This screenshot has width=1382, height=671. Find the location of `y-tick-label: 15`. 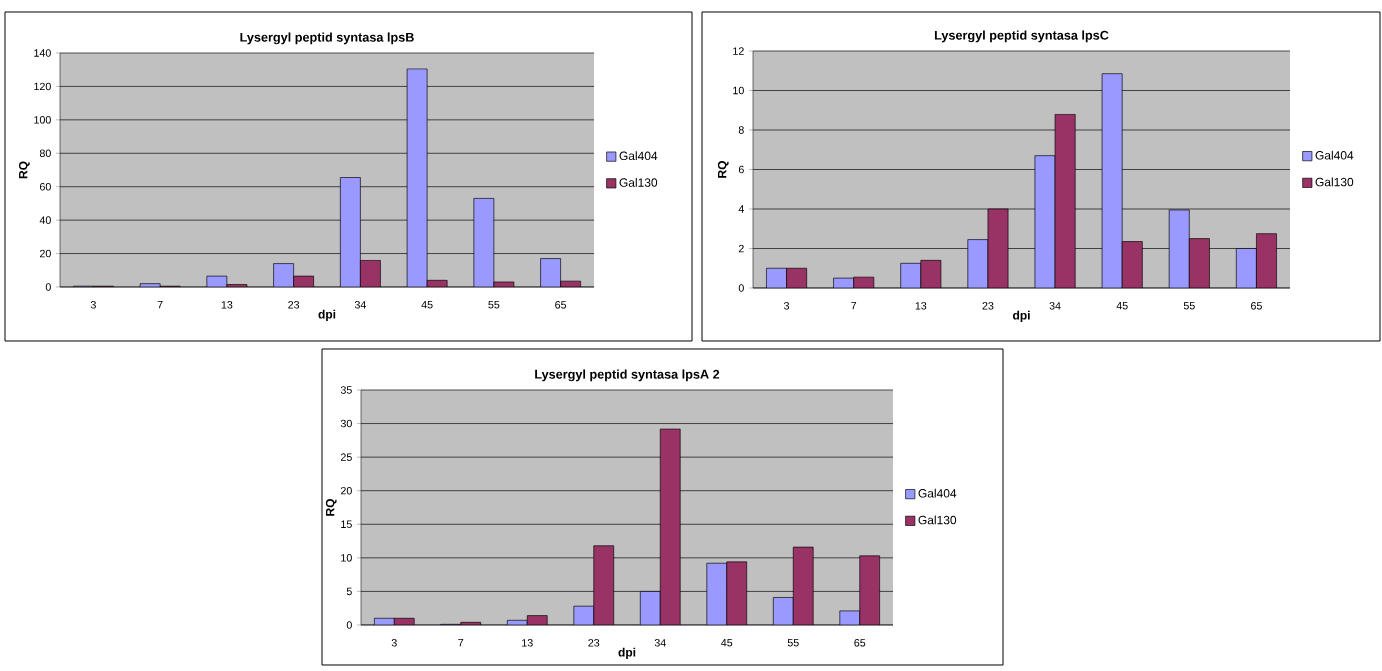

y-tick-label: 15 is located at coordinates (346, 524).